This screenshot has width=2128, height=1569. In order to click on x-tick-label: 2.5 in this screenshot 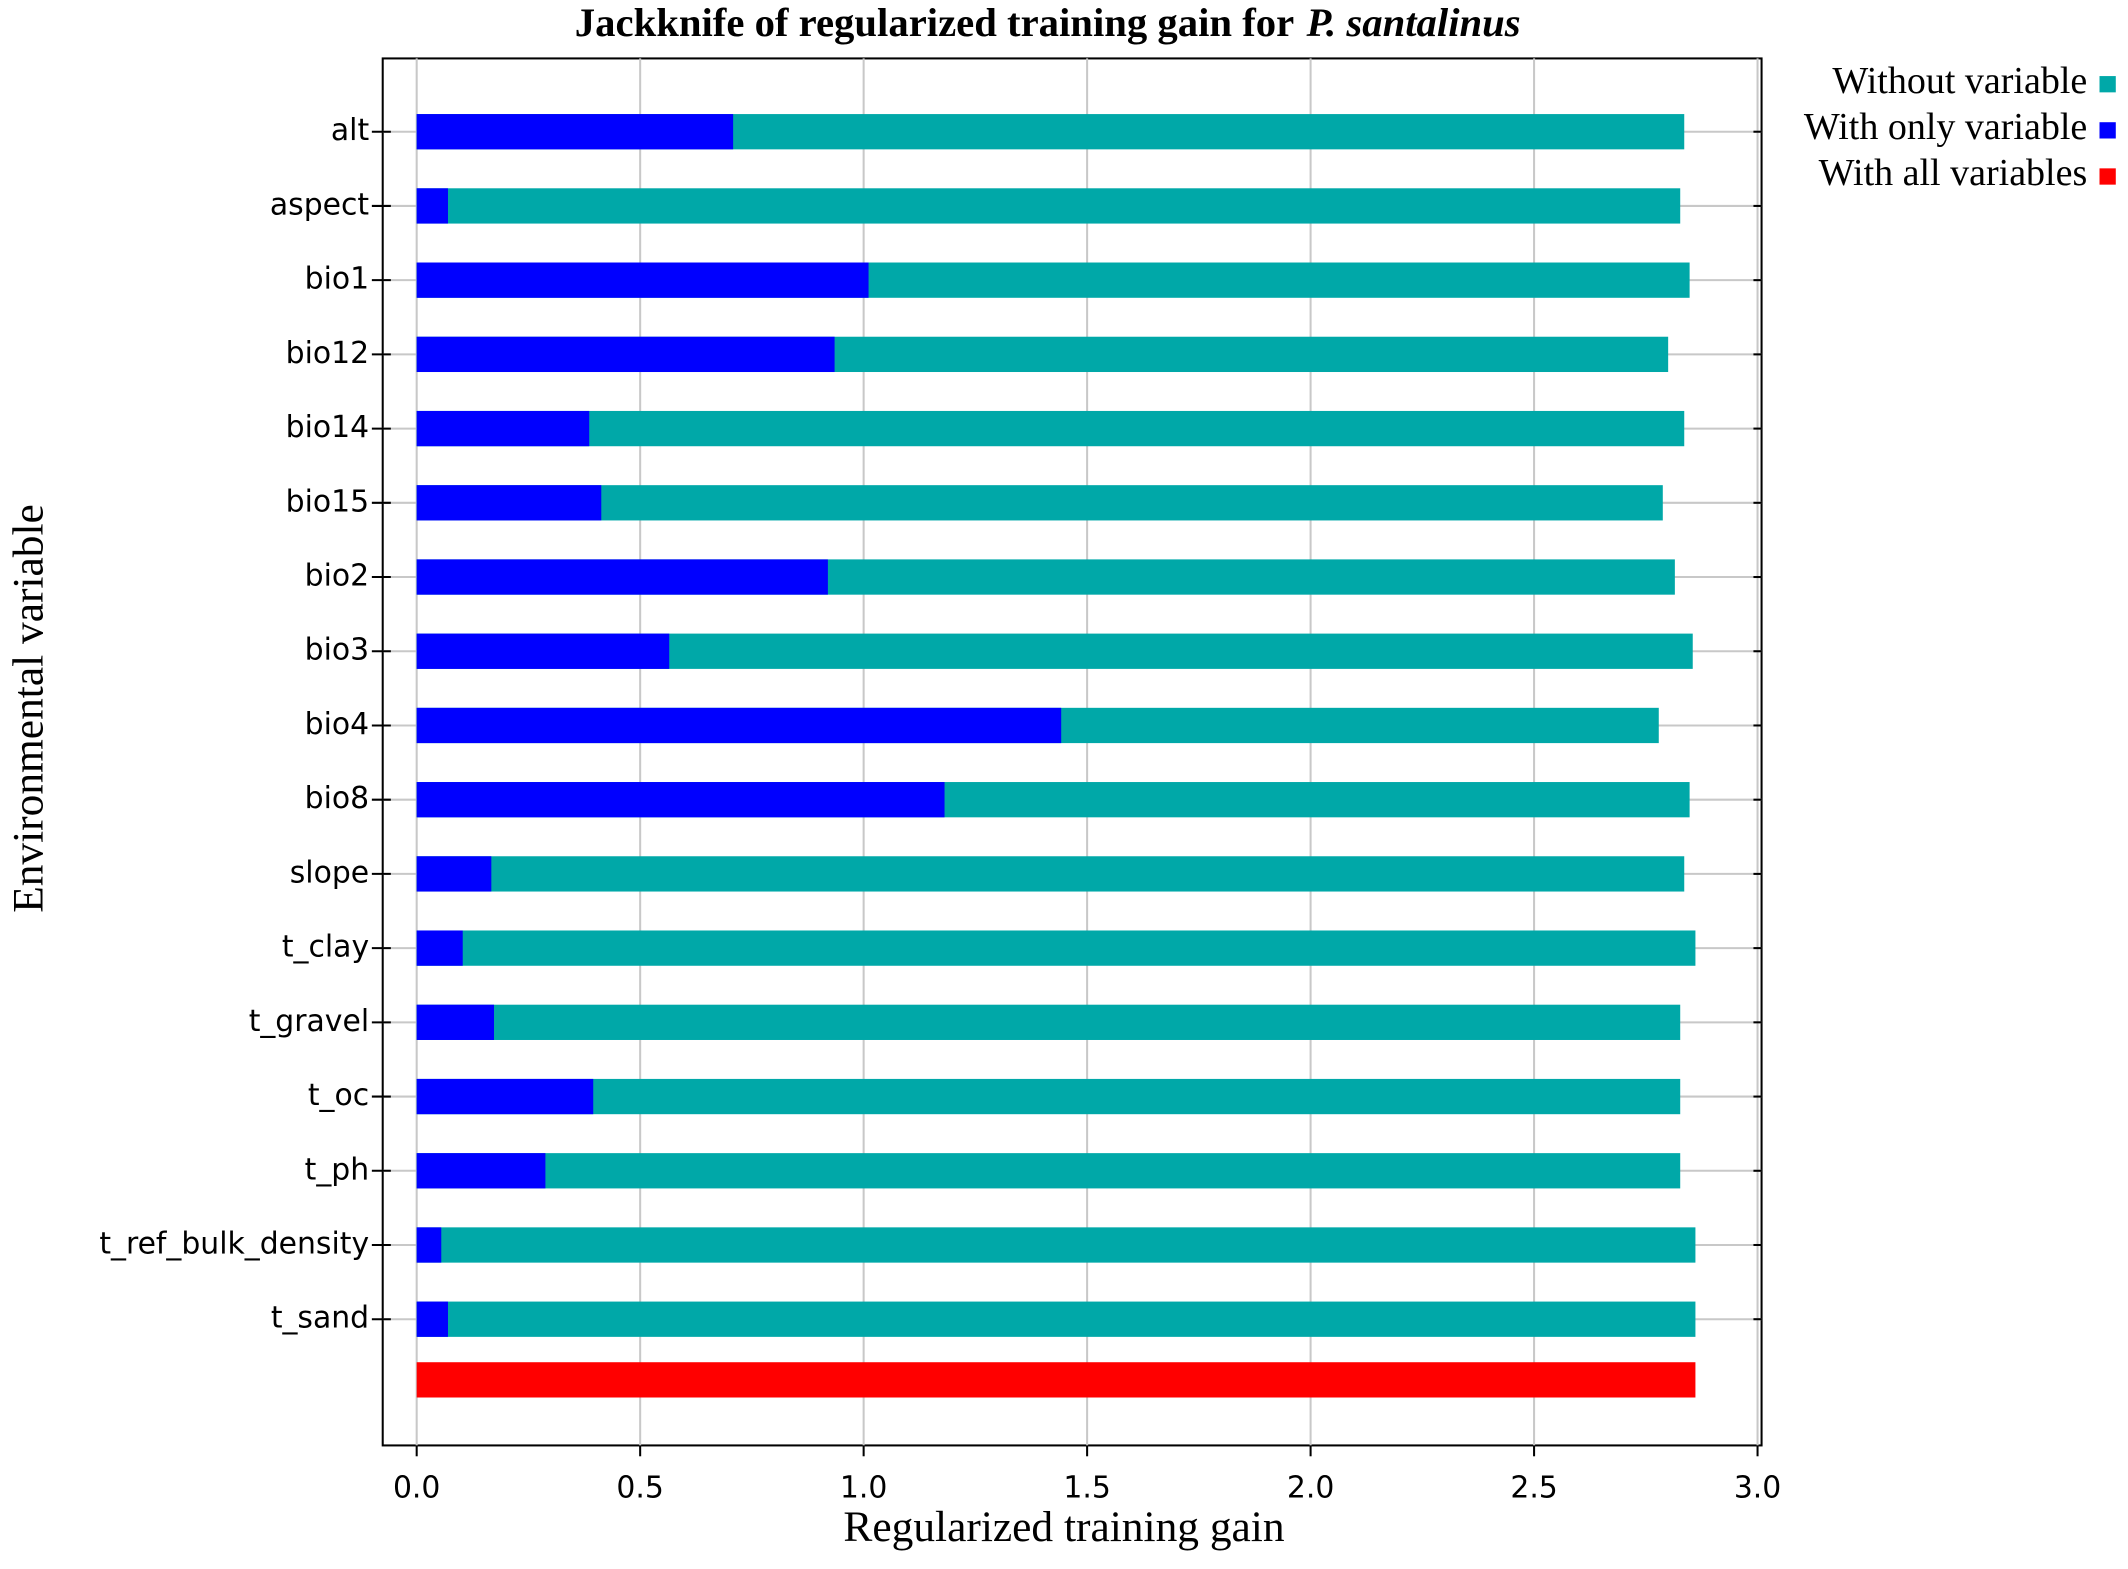, I will do `click(1533, 1487)`.